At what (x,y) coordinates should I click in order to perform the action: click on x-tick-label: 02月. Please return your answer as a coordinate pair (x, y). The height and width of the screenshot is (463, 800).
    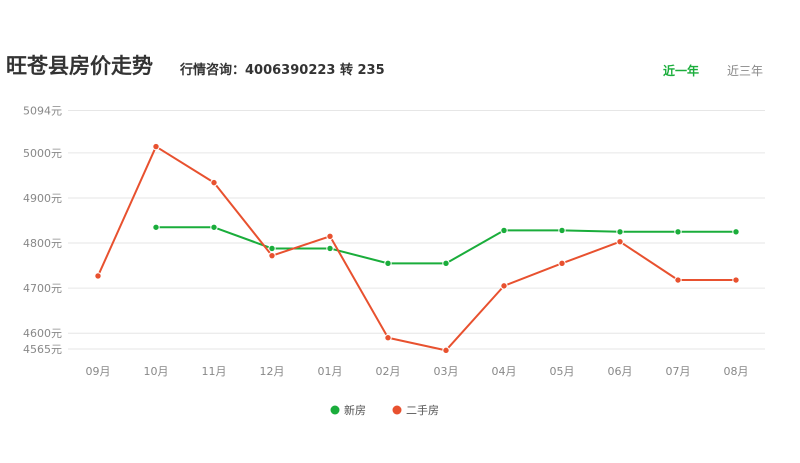
    Looking at the image, I should click on (388, 371).